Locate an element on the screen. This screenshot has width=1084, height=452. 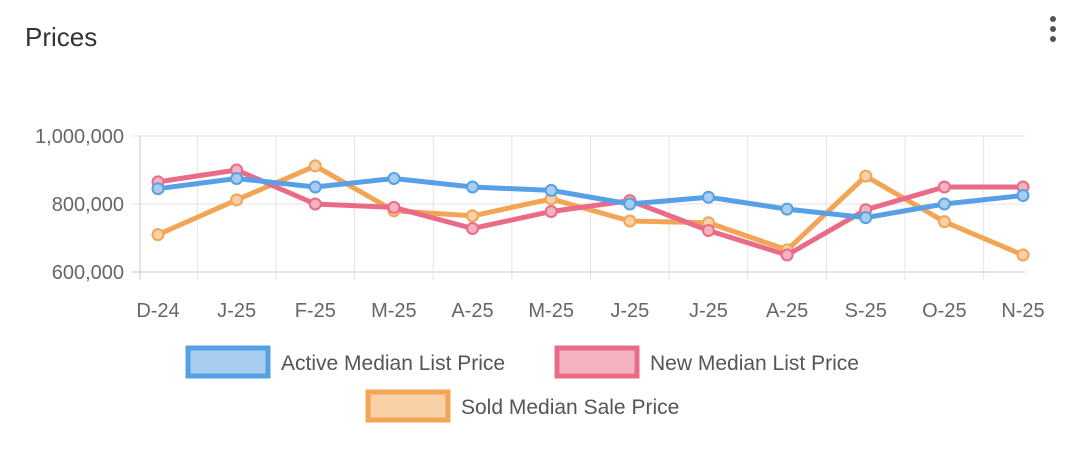
y-axis-ticks: 600,000 800,000 1,000,000 is located at coordinates (79, 205).